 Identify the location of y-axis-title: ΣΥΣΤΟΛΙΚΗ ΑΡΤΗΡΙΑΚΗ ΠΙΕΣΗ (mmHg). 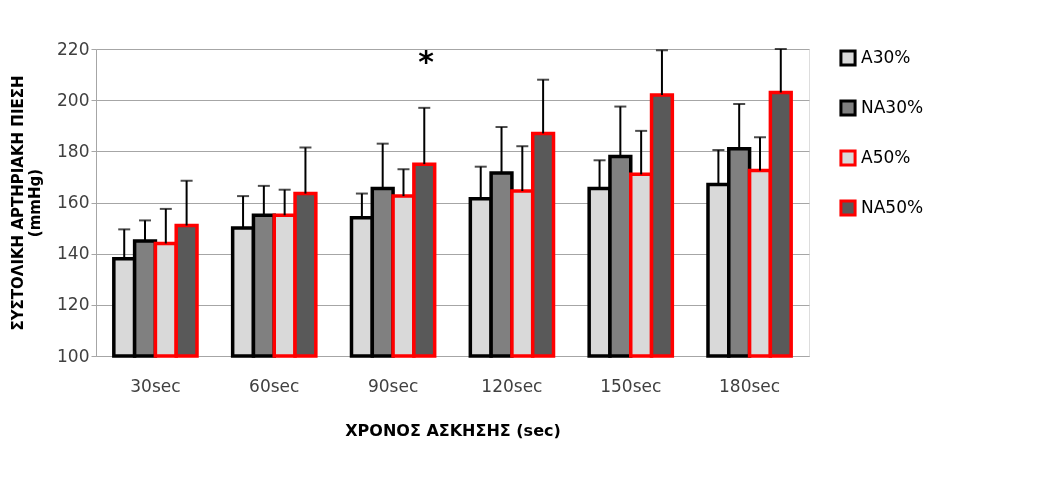
(27, 203).